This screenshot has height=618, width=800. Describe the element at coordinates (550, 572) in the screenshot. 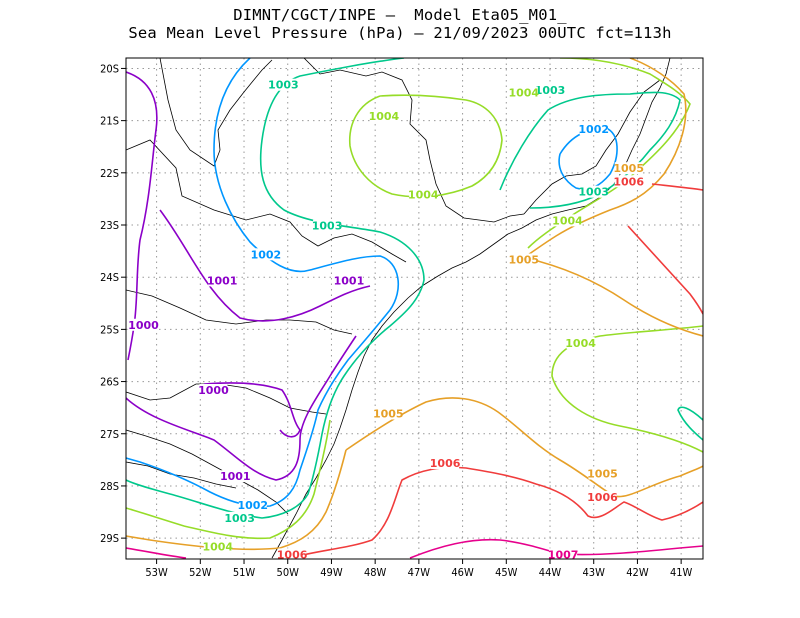

I see `lon-label: 44W` at that location.